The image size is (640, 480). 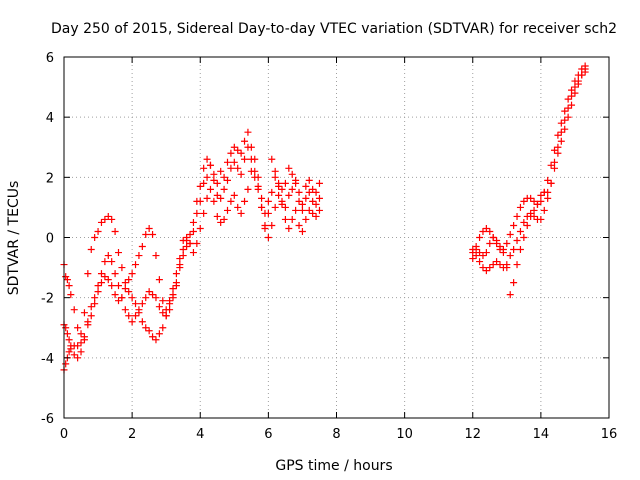 What do you see at coordinates (50, 178) in the screenshot?
I see `y-tick-label: 2` at bounding box center [50, 178].